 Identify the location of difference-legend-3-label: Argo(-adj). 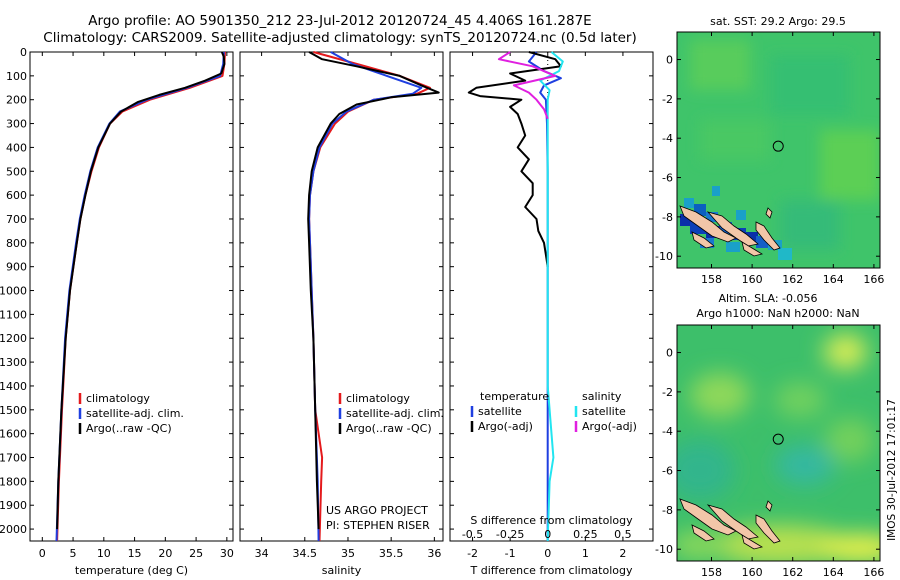
(609, 426).